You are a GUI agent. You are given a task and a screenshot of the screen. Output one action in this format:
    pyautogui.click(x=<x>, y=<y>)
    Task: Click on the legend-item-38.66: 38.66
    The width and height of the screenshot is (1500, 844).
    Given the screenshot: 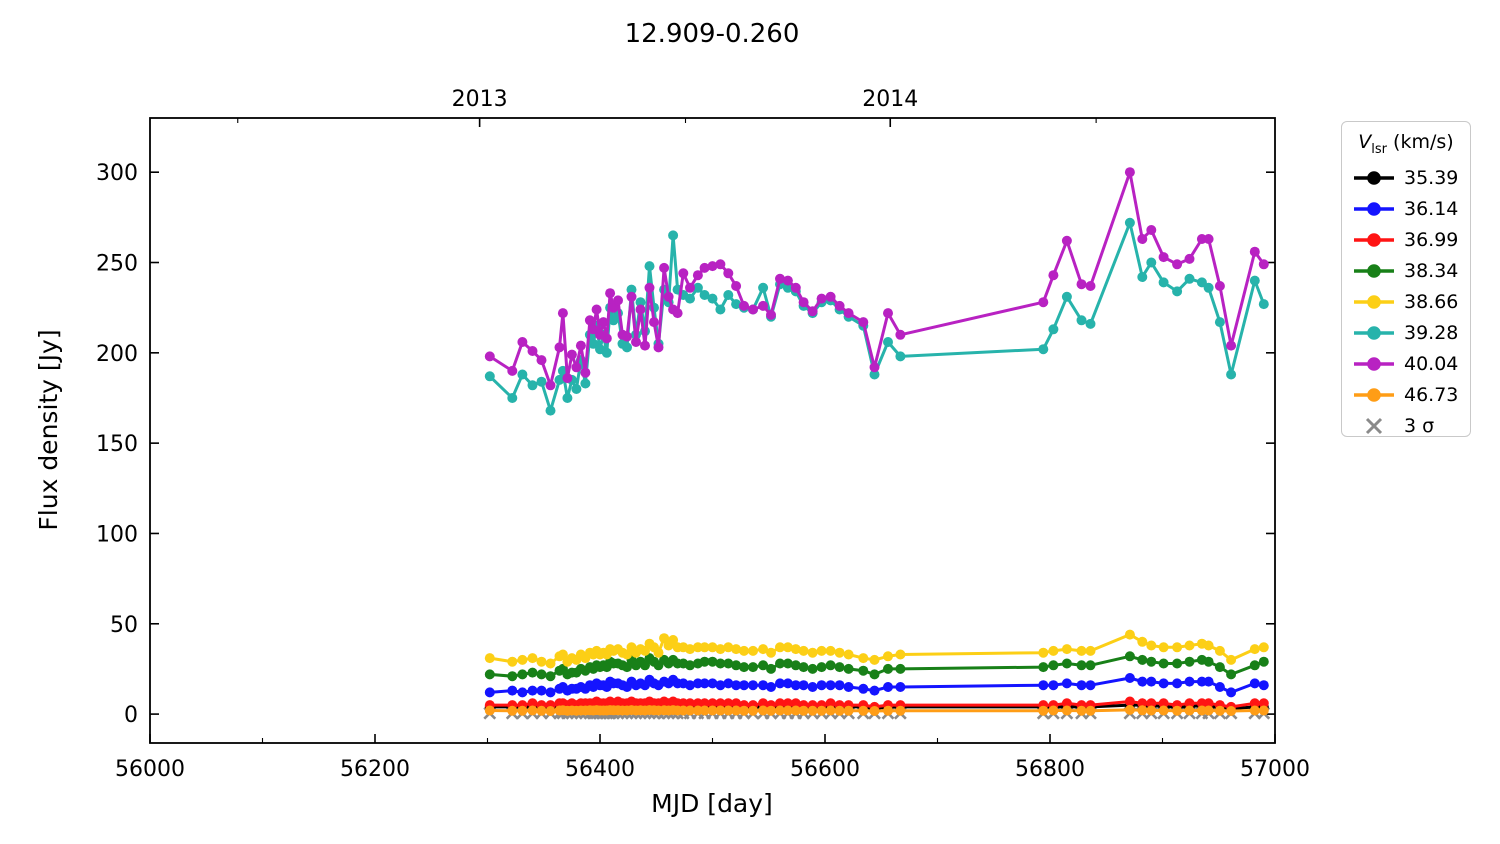 What is the action you would take?
    pyautogui.click(x=1406, y=302)
    